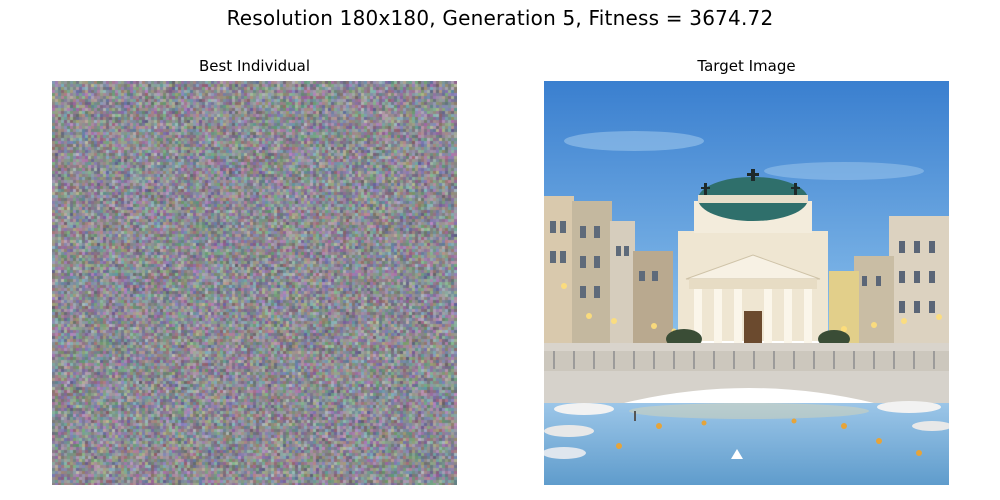 The width and height of the screenshot is (1000, 500). I want to click on canal-water, so click(746, 444).